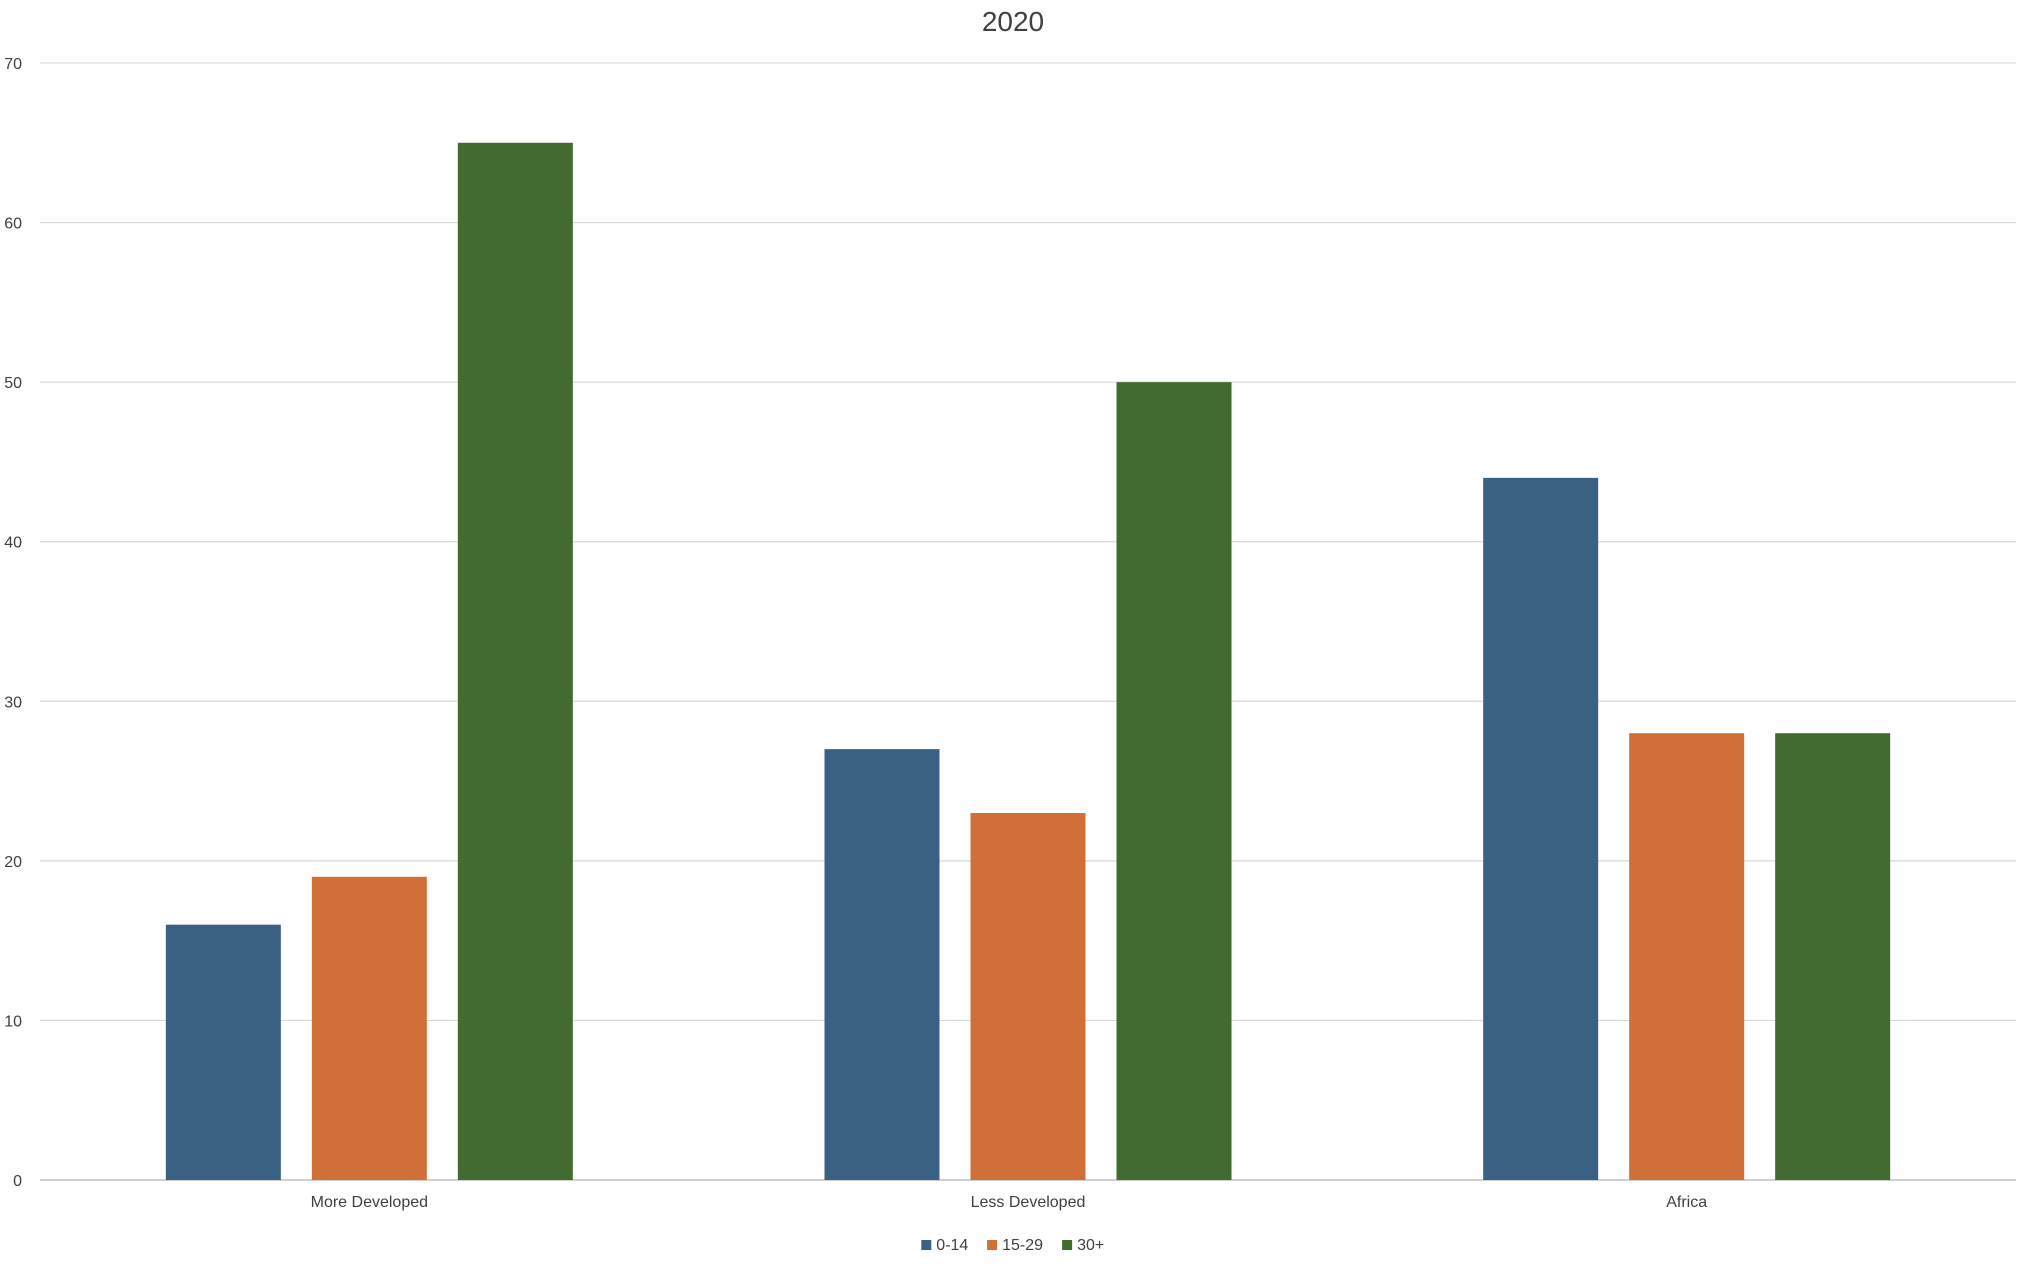 The image size is (2020, 1269). I want to click on y-tick-label: 0, so click(17, 1181).